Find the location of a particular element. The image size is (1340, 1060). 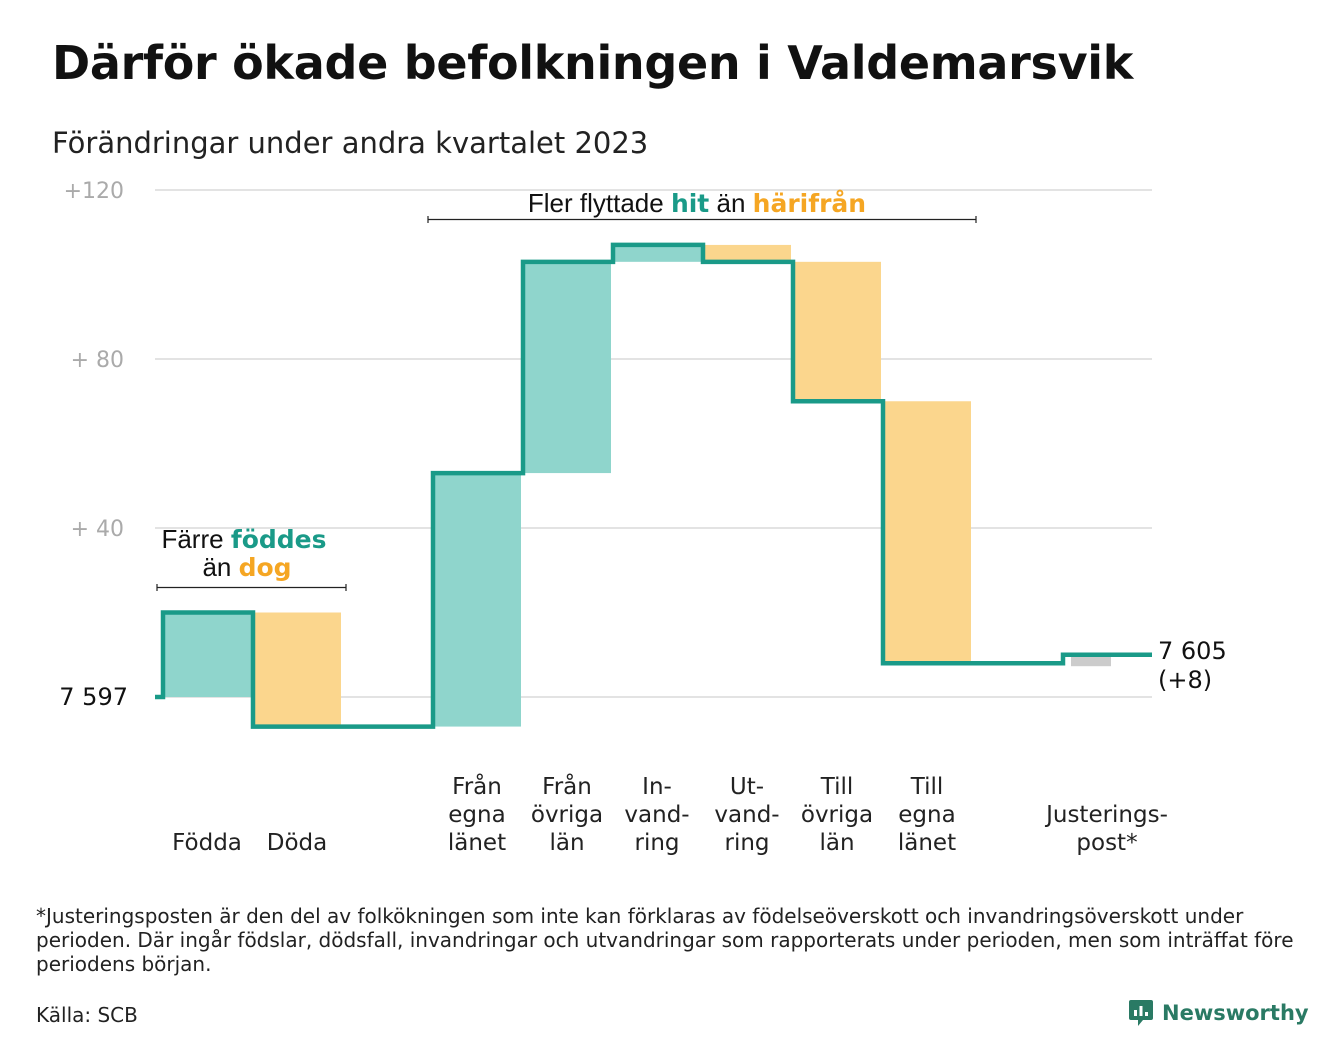

annotation-migration-em2: härifrån is located at coordinates (809, 203).